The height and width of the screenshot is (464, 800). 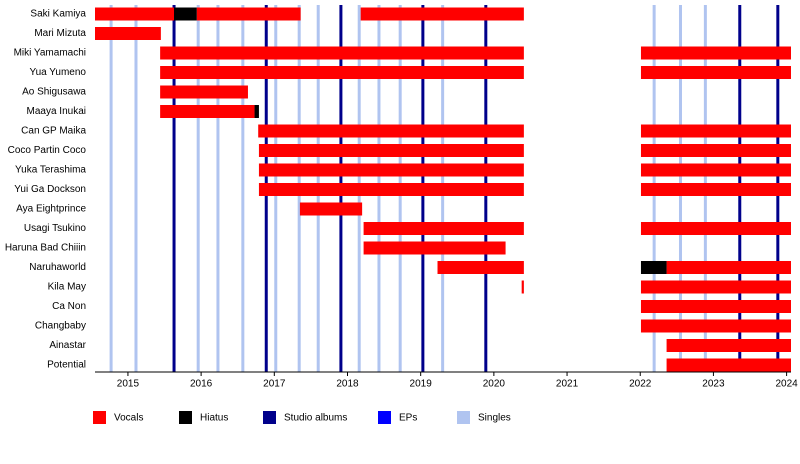 I want to click on x-tick-label: 2019, so click(x=421, y=384).